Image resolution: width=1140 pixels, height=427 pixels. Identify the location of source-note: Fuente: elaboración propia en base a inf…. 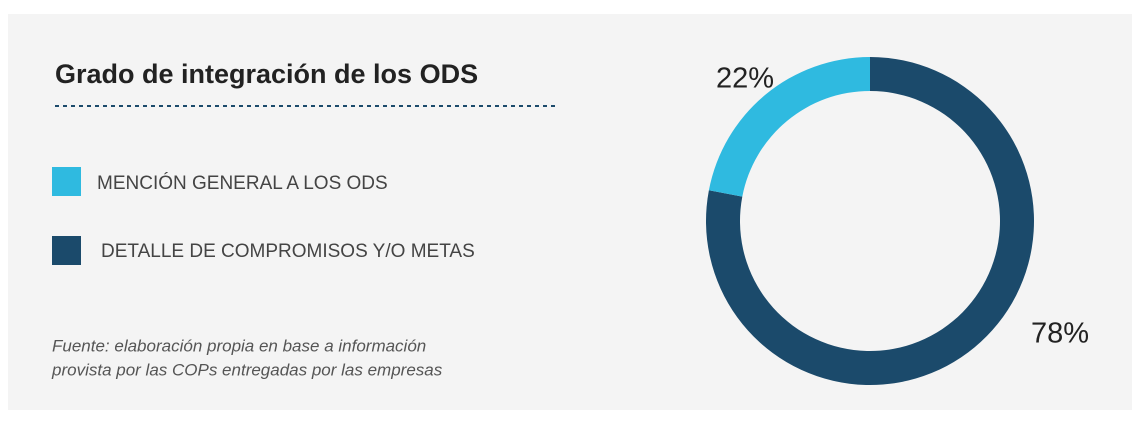
(239, 345).